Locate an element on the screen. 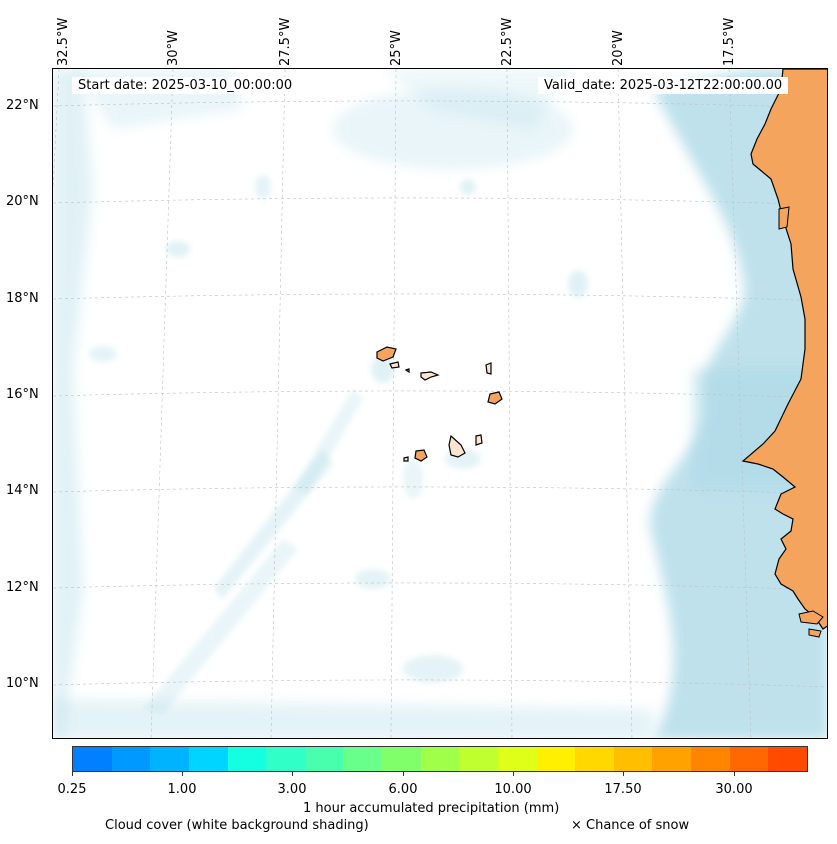  valid-date-label: Valid_date: 2025-03-12T22:00:00.00 is located at coordinates (663, 85).